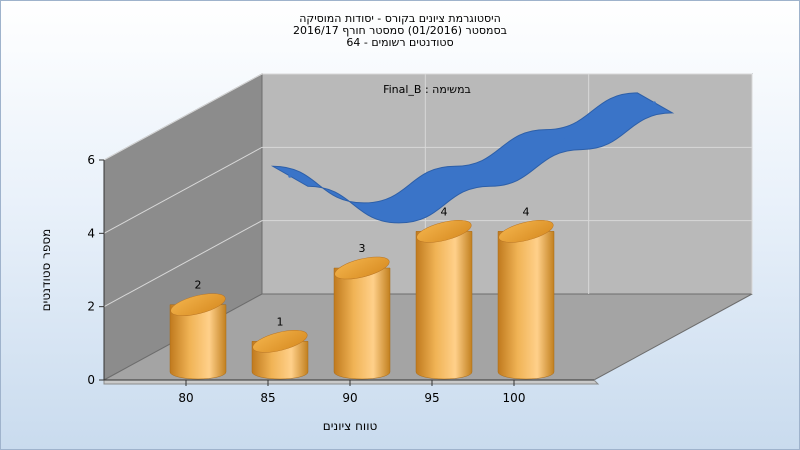 This screenshot has height=450, width=800. What do you see at coordinates (349, 398) in the screenshot?
I see `x-tick-label: 90` at bounding box center [349, 398].